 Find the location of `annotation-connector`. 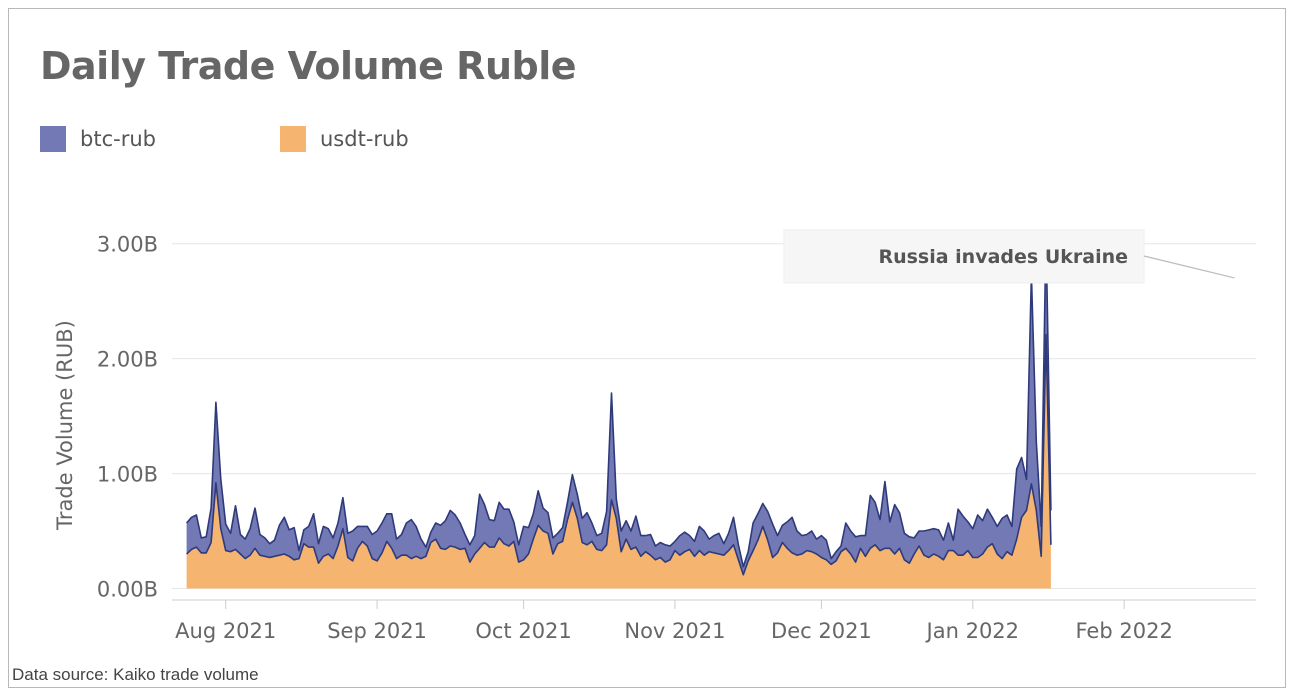

annotation-connector is located at coordinates (1189, 267).